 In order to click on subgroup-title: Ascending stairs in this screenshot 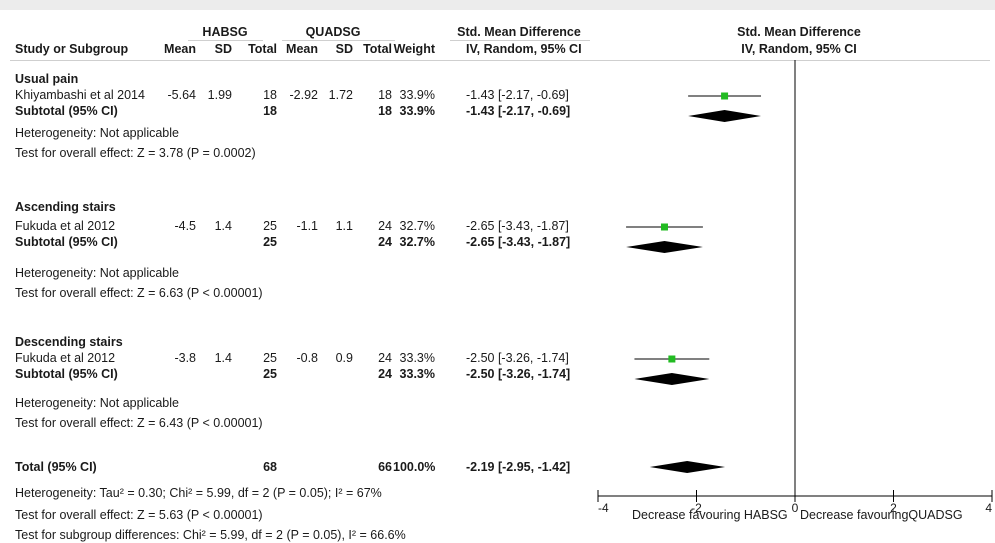, I will do `click(65, 207)`.